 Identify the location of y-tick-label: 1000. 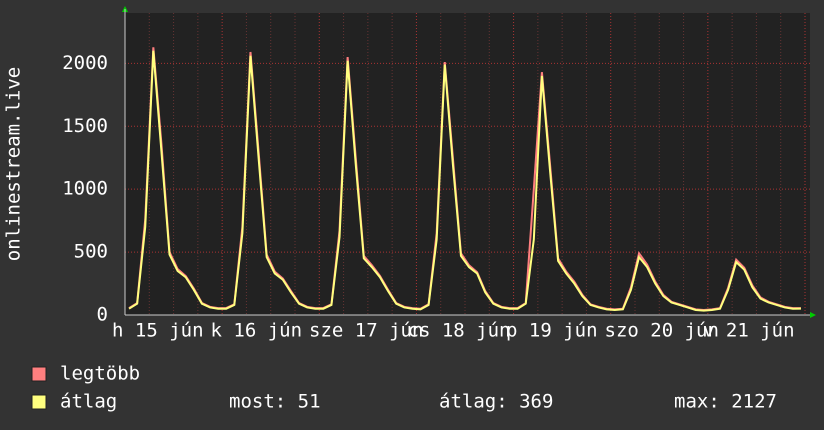
(85, 189).